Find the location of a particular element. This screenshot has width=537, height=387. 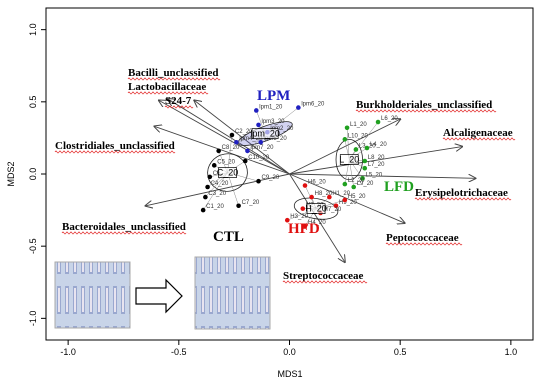

point-label: H4_20 is located at coordinates (317, 223).